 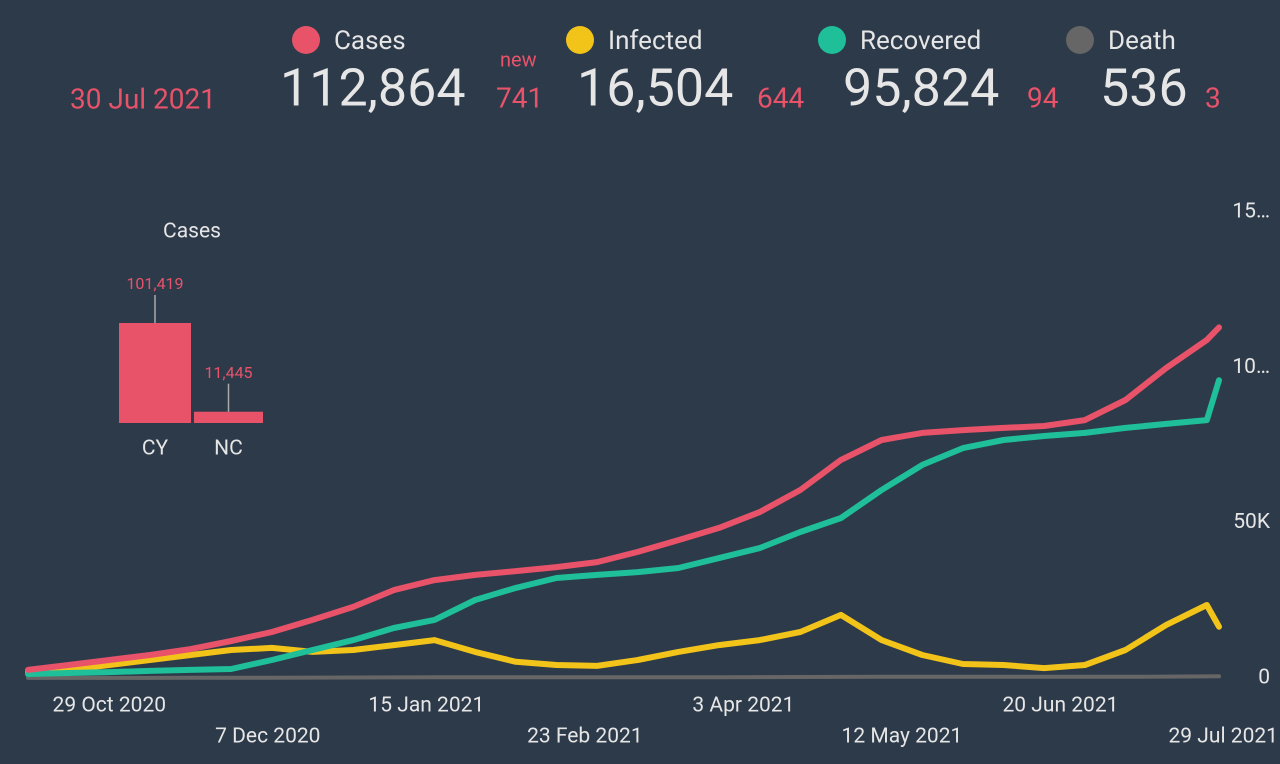 I want to click on new-count: 94, so click(x=1043, y=97).